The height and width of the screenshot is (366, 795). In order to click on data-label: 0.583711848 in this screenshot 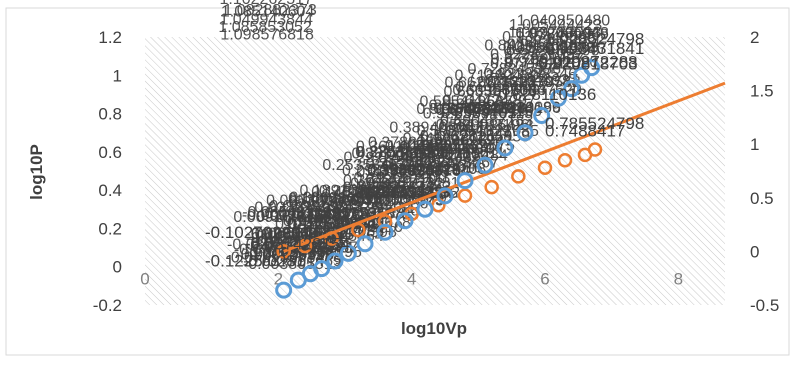, I will do `click(466, 136)`.